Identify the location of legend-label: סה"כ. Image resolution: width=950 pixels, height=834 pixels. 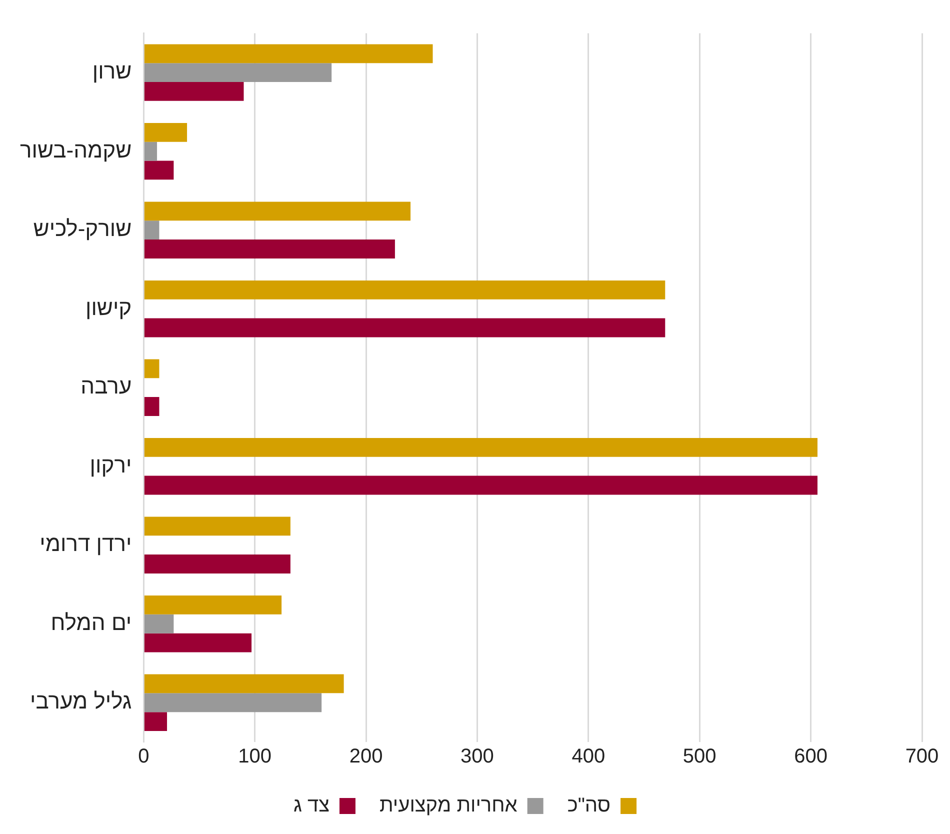
(589, 805).